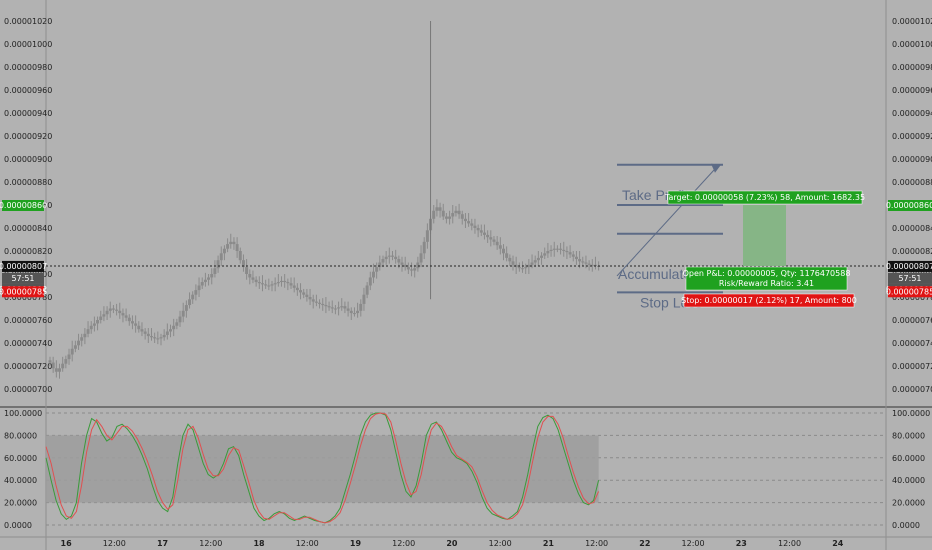 Image resolution: width=932 pixels, height=550 pixels. Describe the element at coordinates (912, 320) in the screenshot. I see `price-tick-label-right: 0.00000760` at that location.